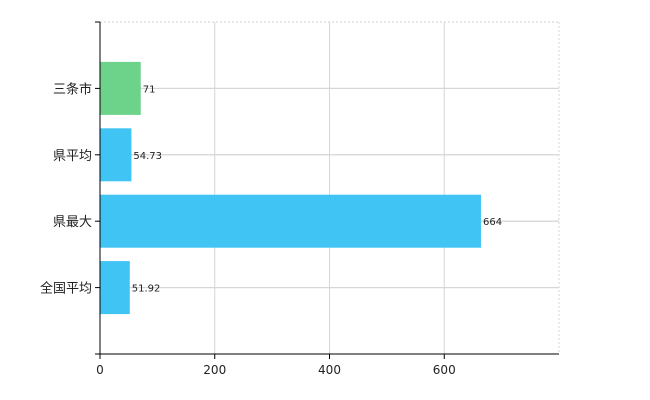  I want to click on category-label: 県最大, so click(72, 222).